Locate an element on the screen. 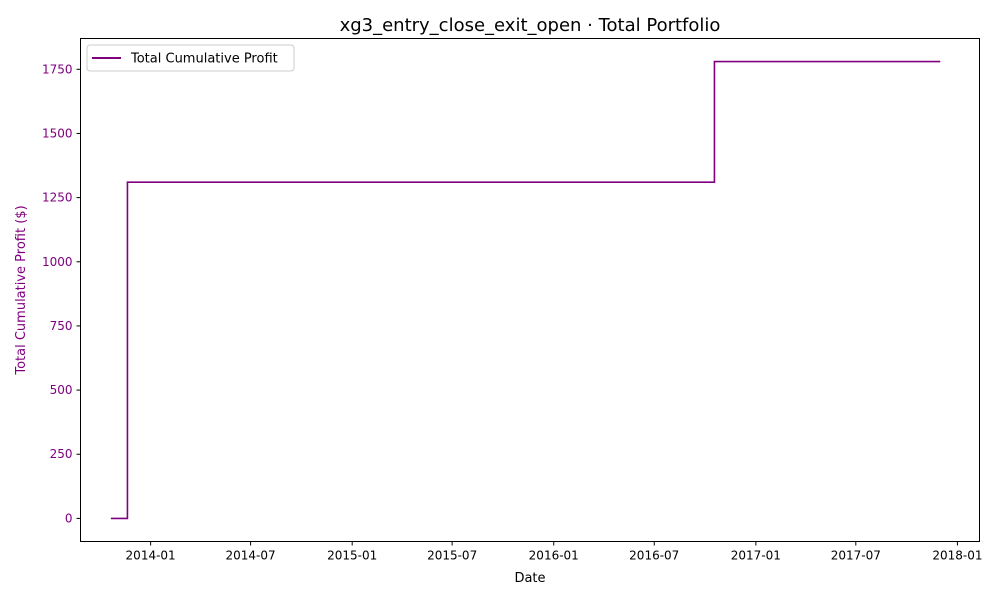 The width and height of the screenshot is (1000, 600). y-tick-label: 500 is located at coordinates (61, 390).